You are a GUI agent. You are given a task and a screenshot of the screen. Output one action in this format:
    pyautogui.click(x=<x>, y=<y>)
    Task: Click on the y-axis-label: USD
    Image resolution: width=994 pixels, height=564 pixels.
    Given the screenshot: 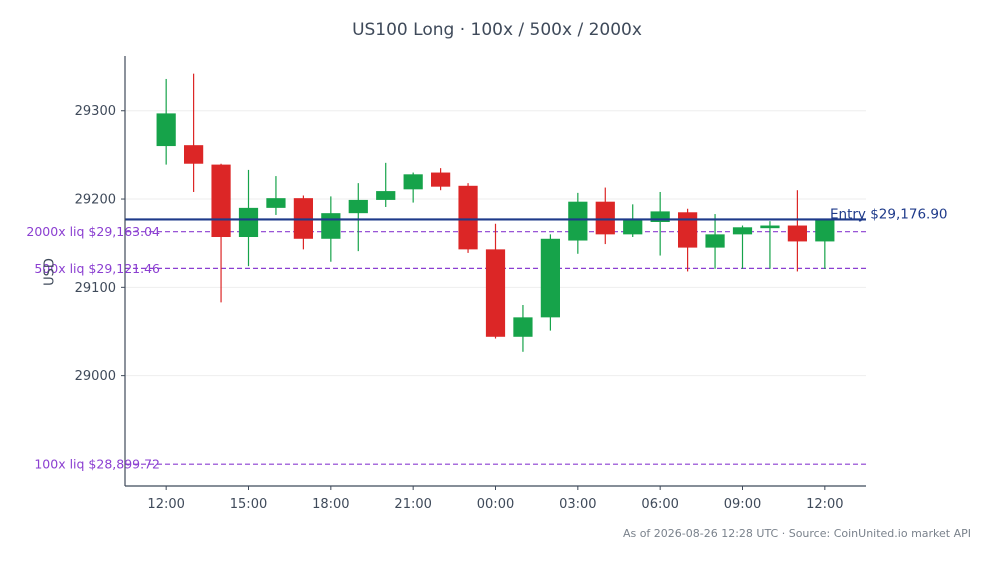 What is the action you would take?
    pyautogui.click(x=50, y=272)
    